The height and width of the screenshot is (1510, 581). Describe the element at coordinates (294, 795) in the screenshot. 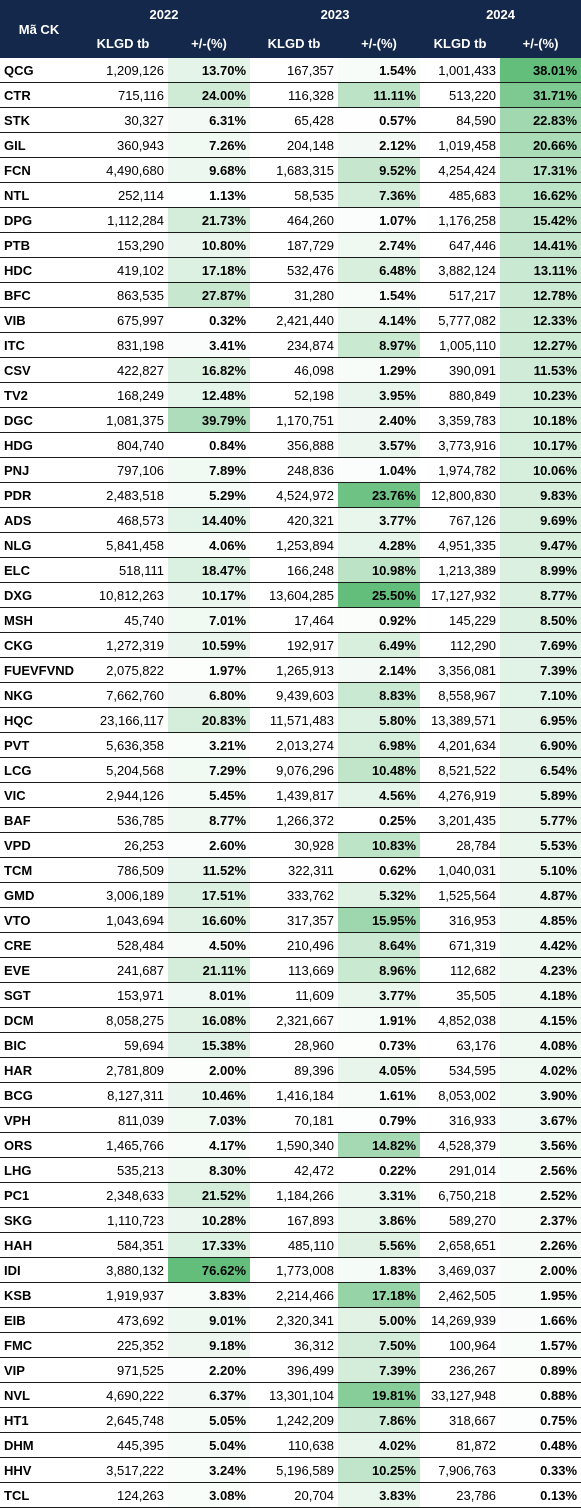

I see `volume-cell: 1,439,817` at that location.